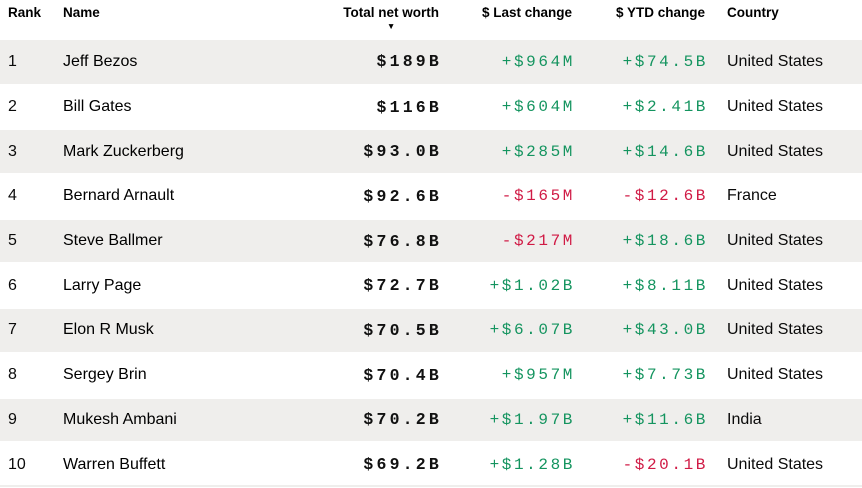 Image resolution: width=862 pixels, height=488 pixels. What do you see at coordinates (526, 12) in the screenshot?
I see `column-header-last-change: $ Last change` at bounding box center [526, 12].